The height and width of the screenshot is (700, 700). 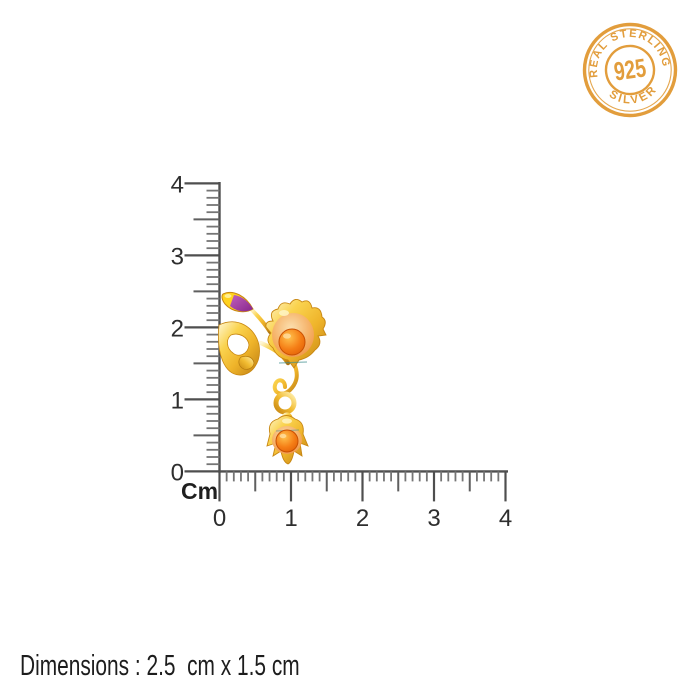 What do you see at coordinates (292, 342) in the screenshot?
I see `flower-orange-stone` at bounding box center [292, 342].